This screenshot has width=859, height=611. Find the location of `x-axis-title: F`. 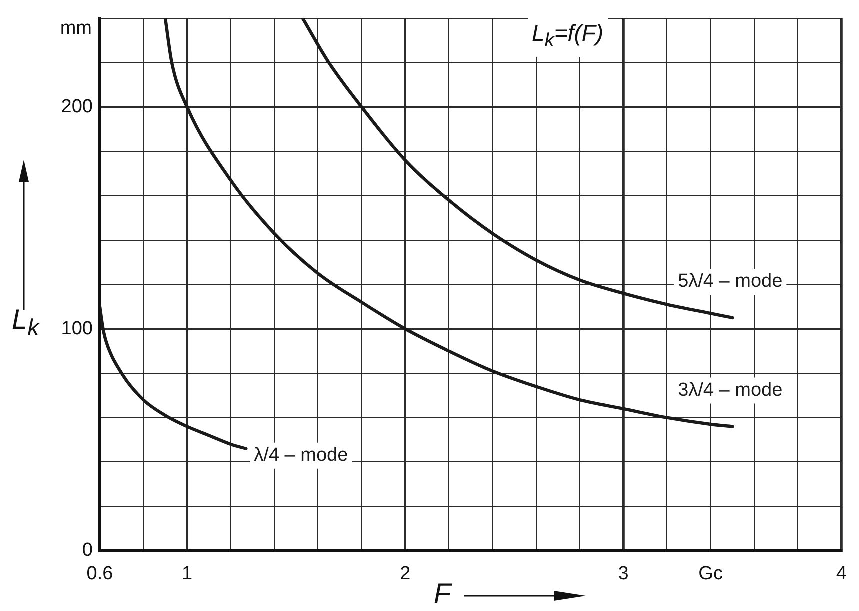

x-axis-title: F is located at coordinates (443, 594).